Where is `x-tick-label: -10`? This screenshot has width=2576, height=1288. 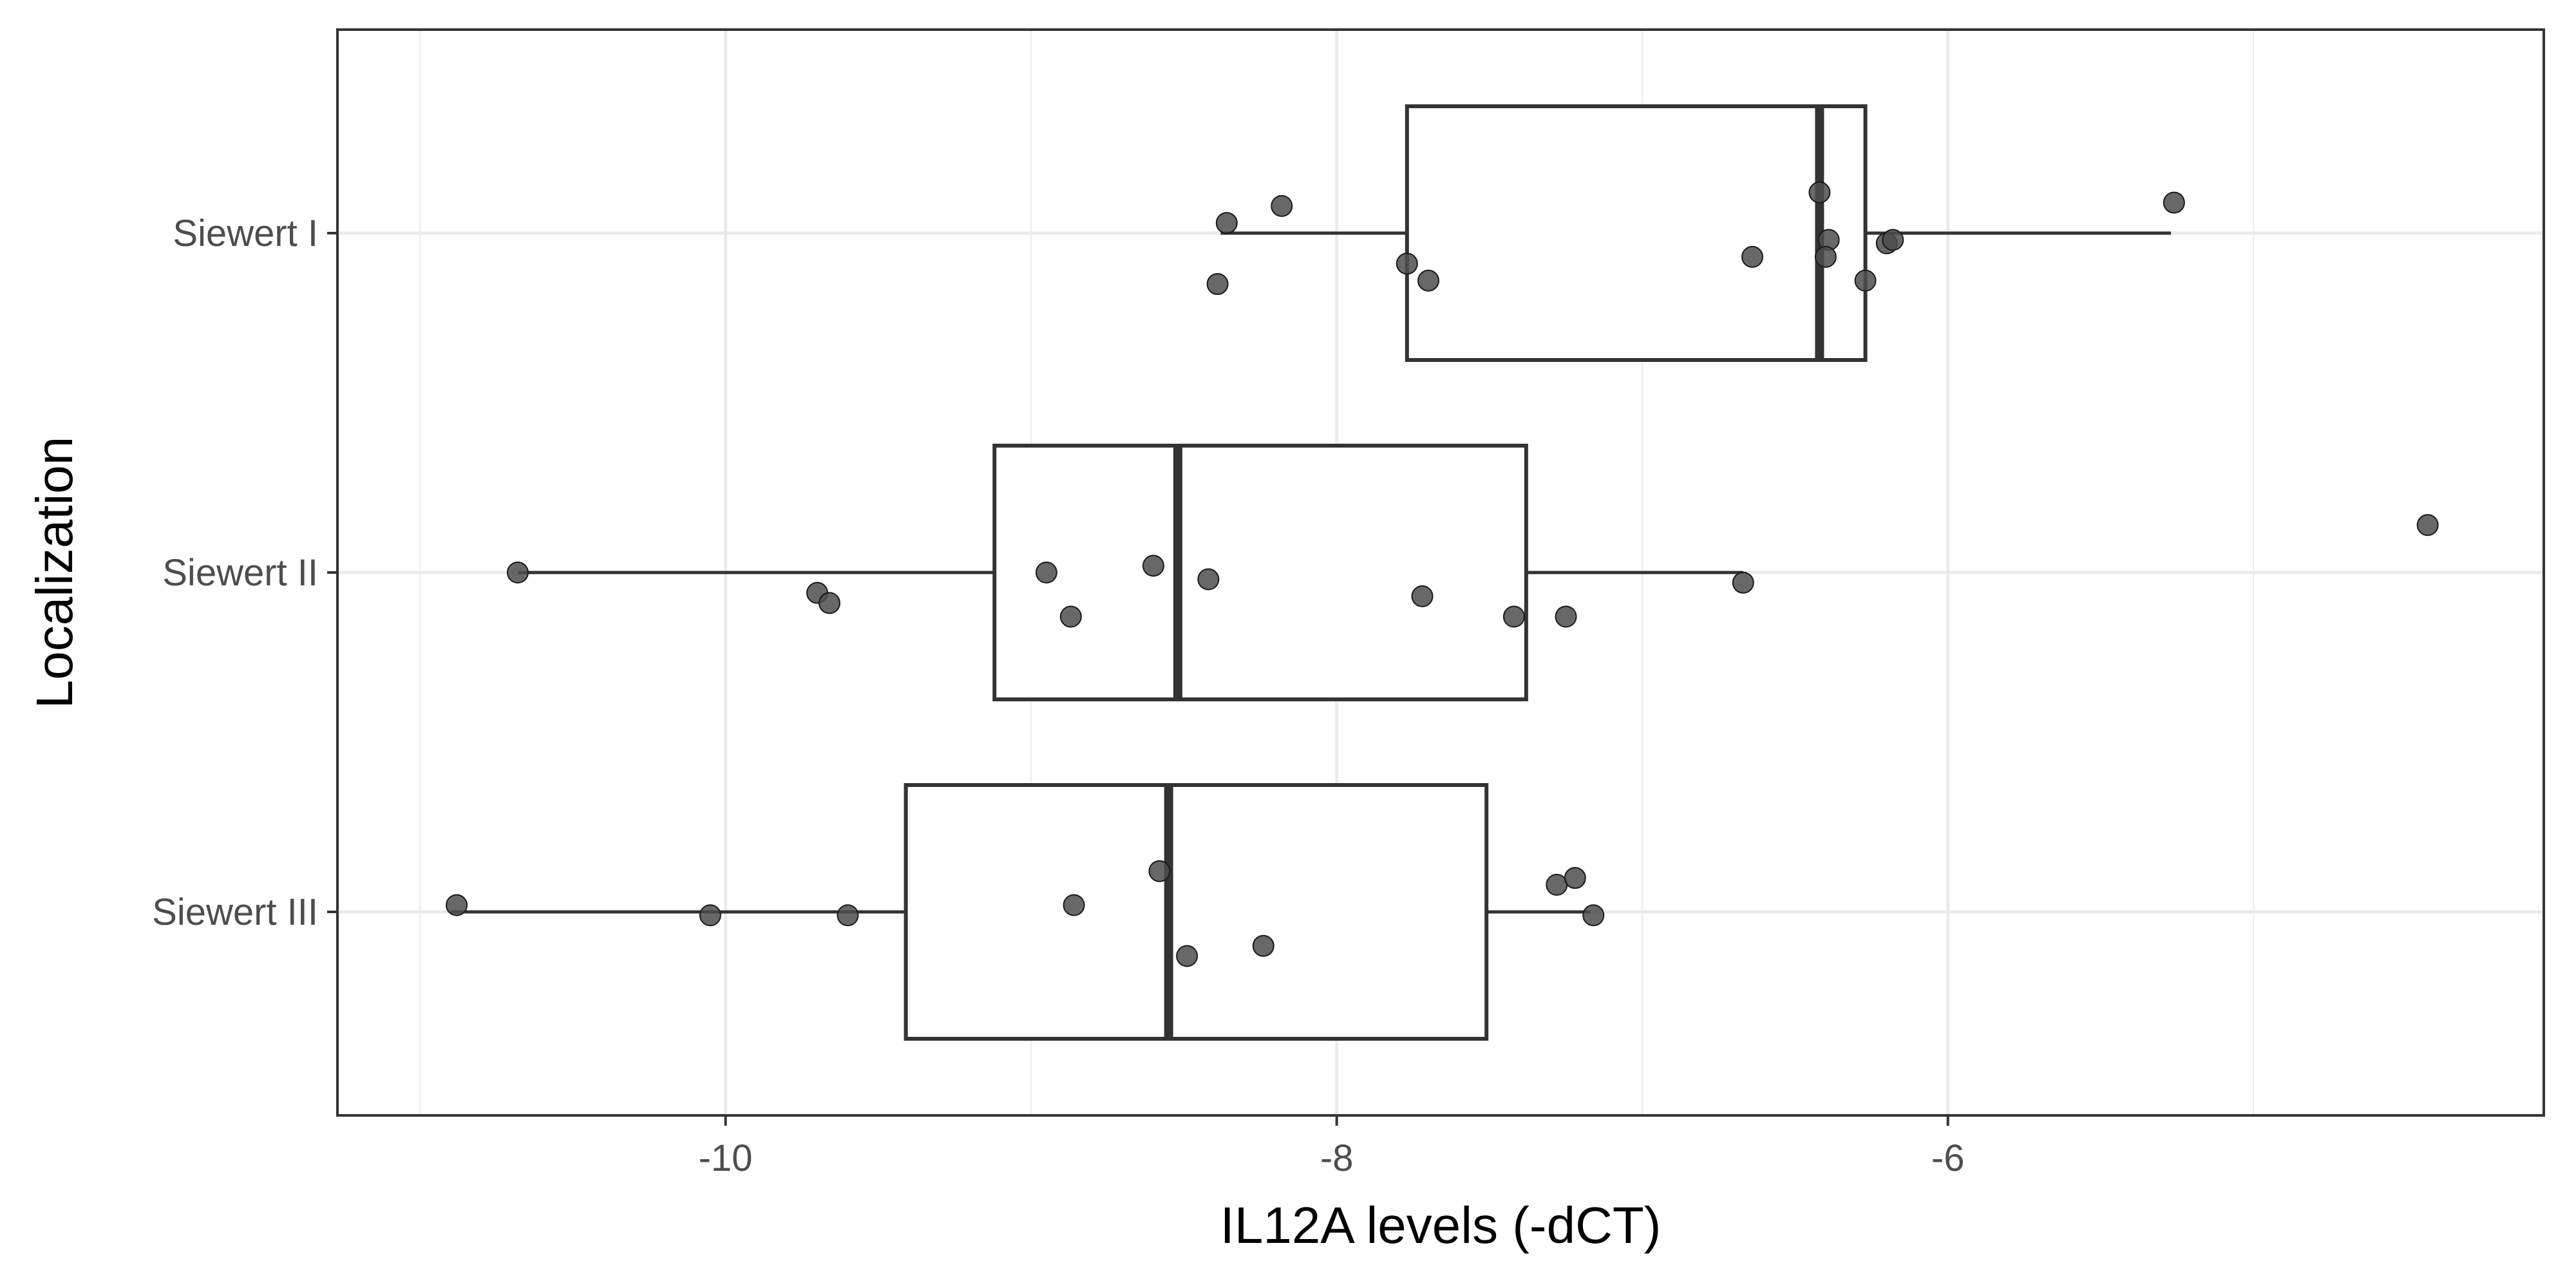
x-tick-label: -10 is located at coordinates (726, 1158).